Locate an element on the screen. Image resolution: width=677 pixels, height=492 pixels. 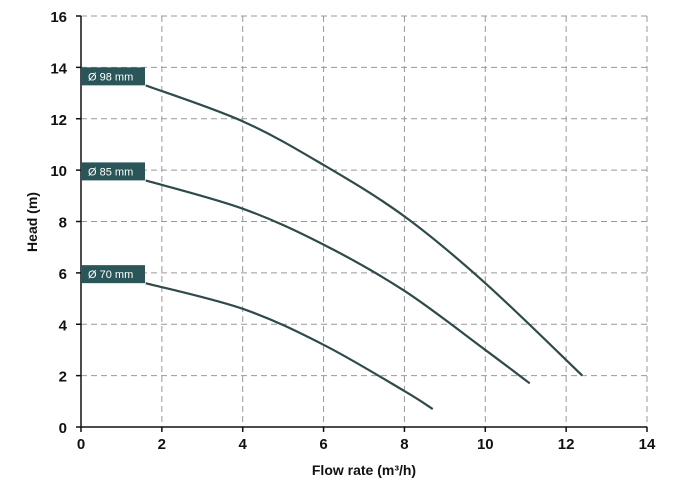
x-axis-label: Flow rate (m³/h) is located at coordinates (364, 470).